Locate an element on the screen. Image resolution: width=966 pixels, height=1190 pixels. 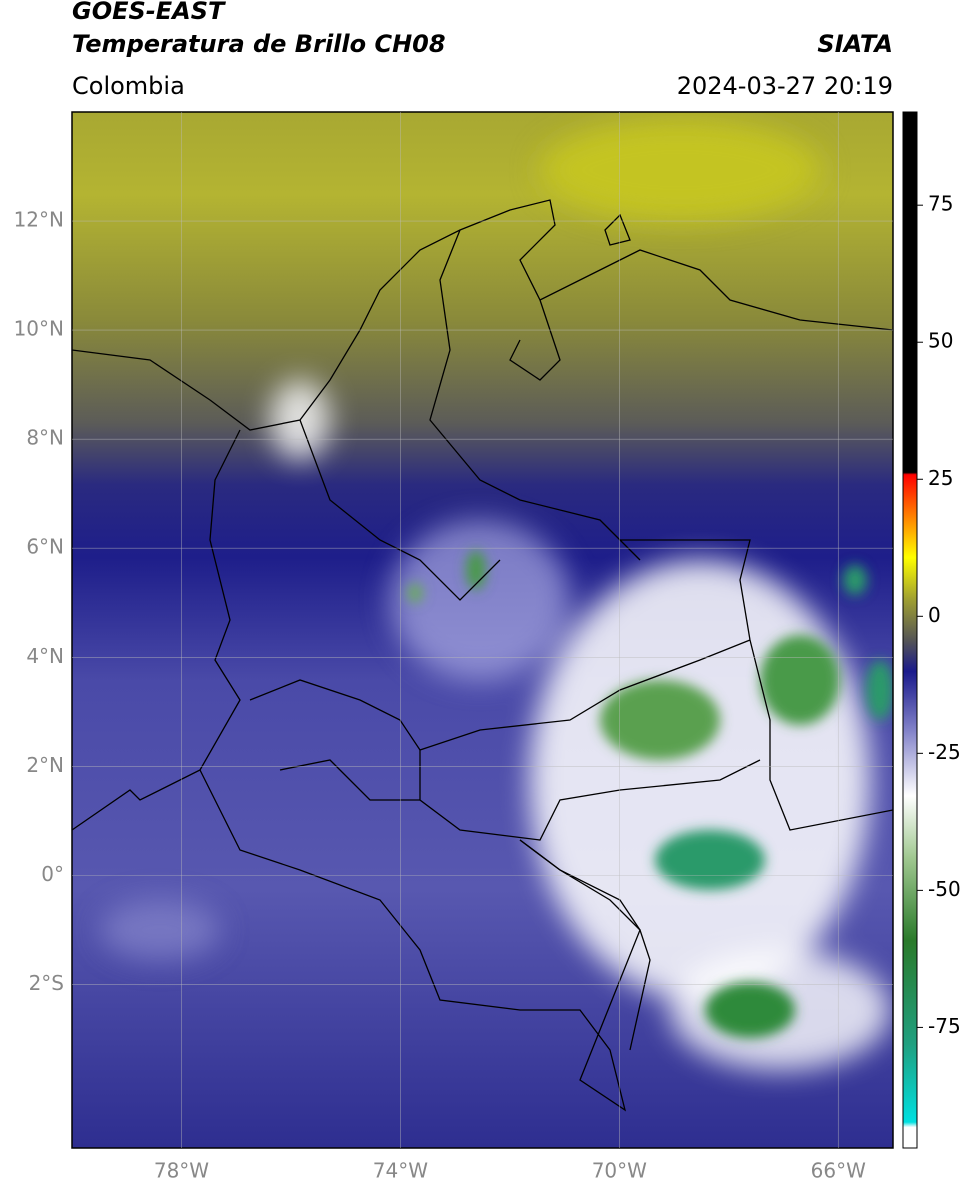
lon-tick-label: 78°W is located at coordinates (181, 1171).